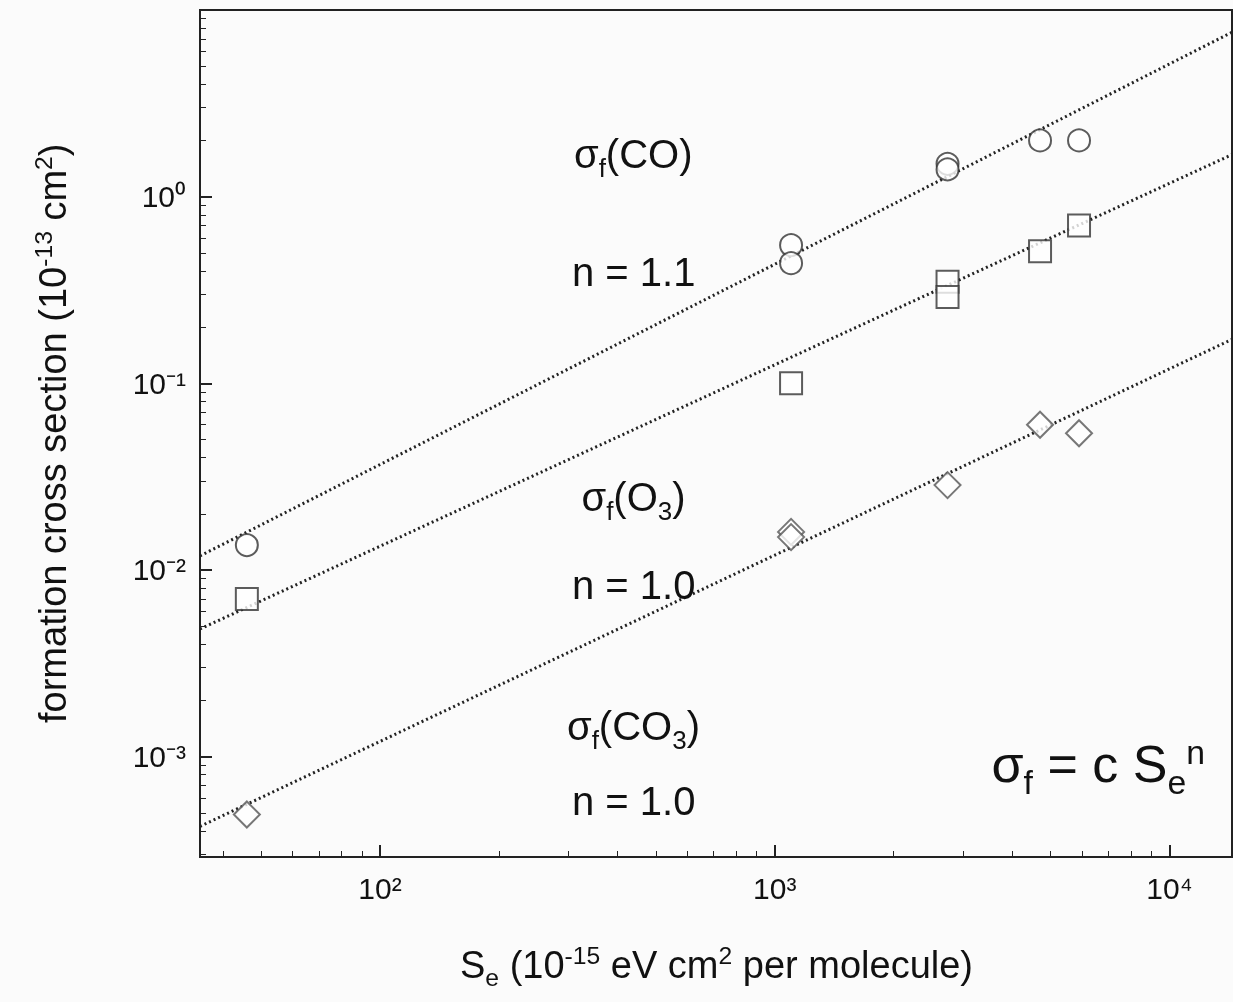  What do you see at coordinates (1169, 888) in the screenshot?
I see `x-tick-label: 10⁴` at bounding box center [1169, 888].